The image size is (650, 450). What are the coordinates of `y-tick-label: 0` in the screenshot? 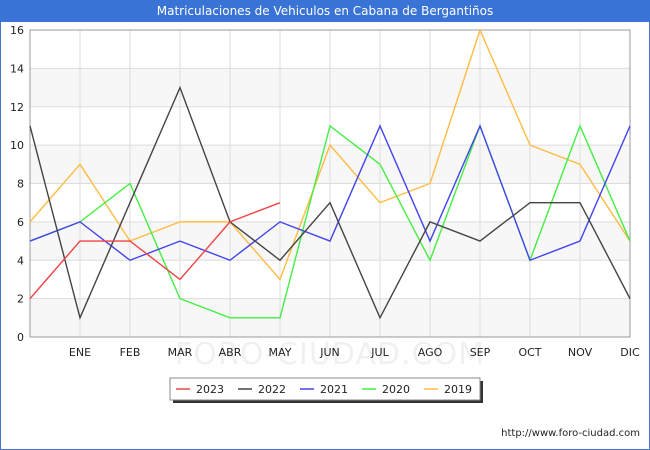 It's located at (20, 337).